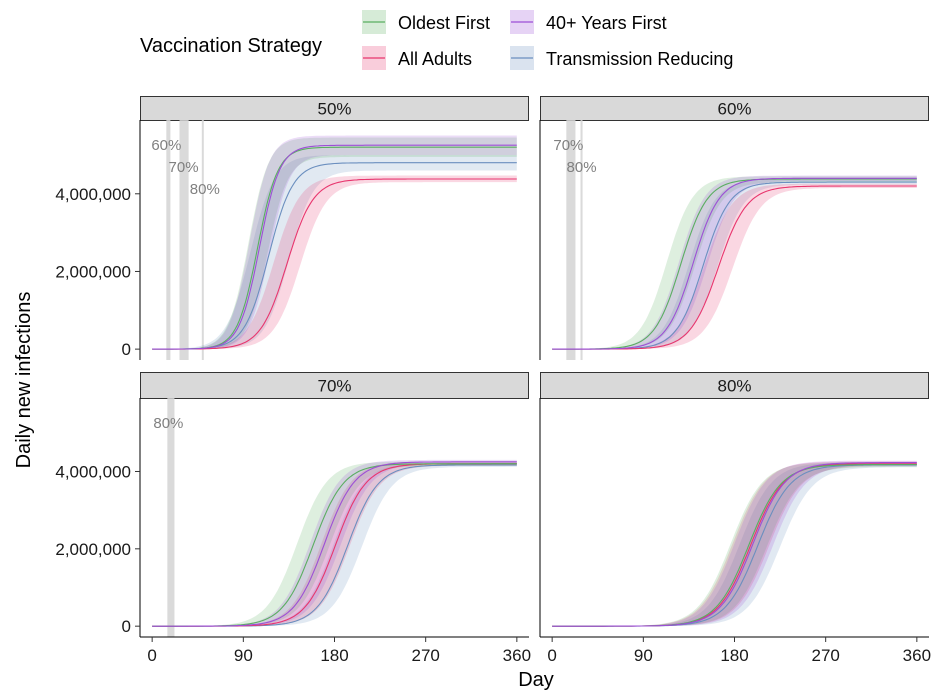  What do you see at coordinates (639, 59) in the screenshot?
I see `legend-label-transmission-reducing: Transmission Reducing` at bounding box center [639, 59].